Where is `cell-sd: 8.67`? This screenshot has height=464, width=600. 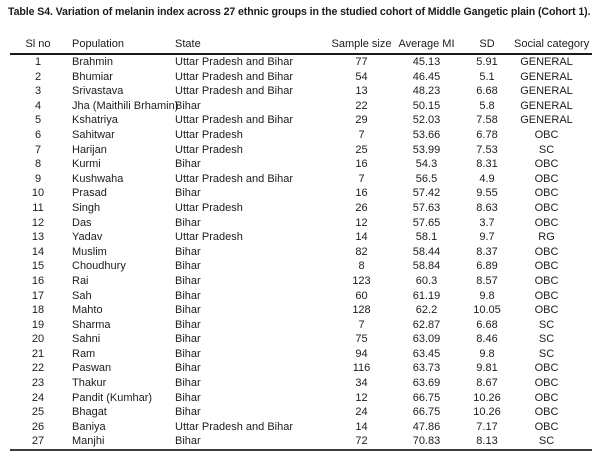
cell-sd: 8.67 is located at coordinates (487, 383).